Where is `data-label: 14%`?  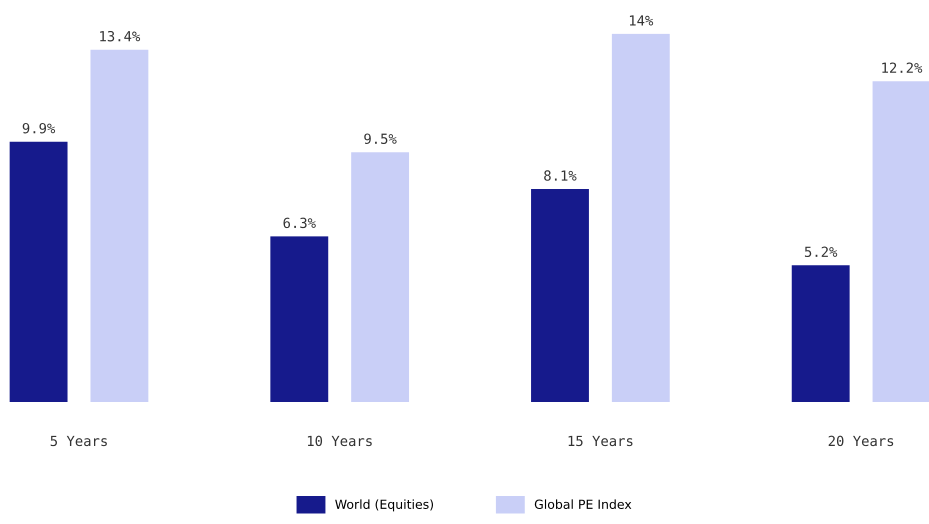
data-label: 14% is located at coordinates (642, 20).